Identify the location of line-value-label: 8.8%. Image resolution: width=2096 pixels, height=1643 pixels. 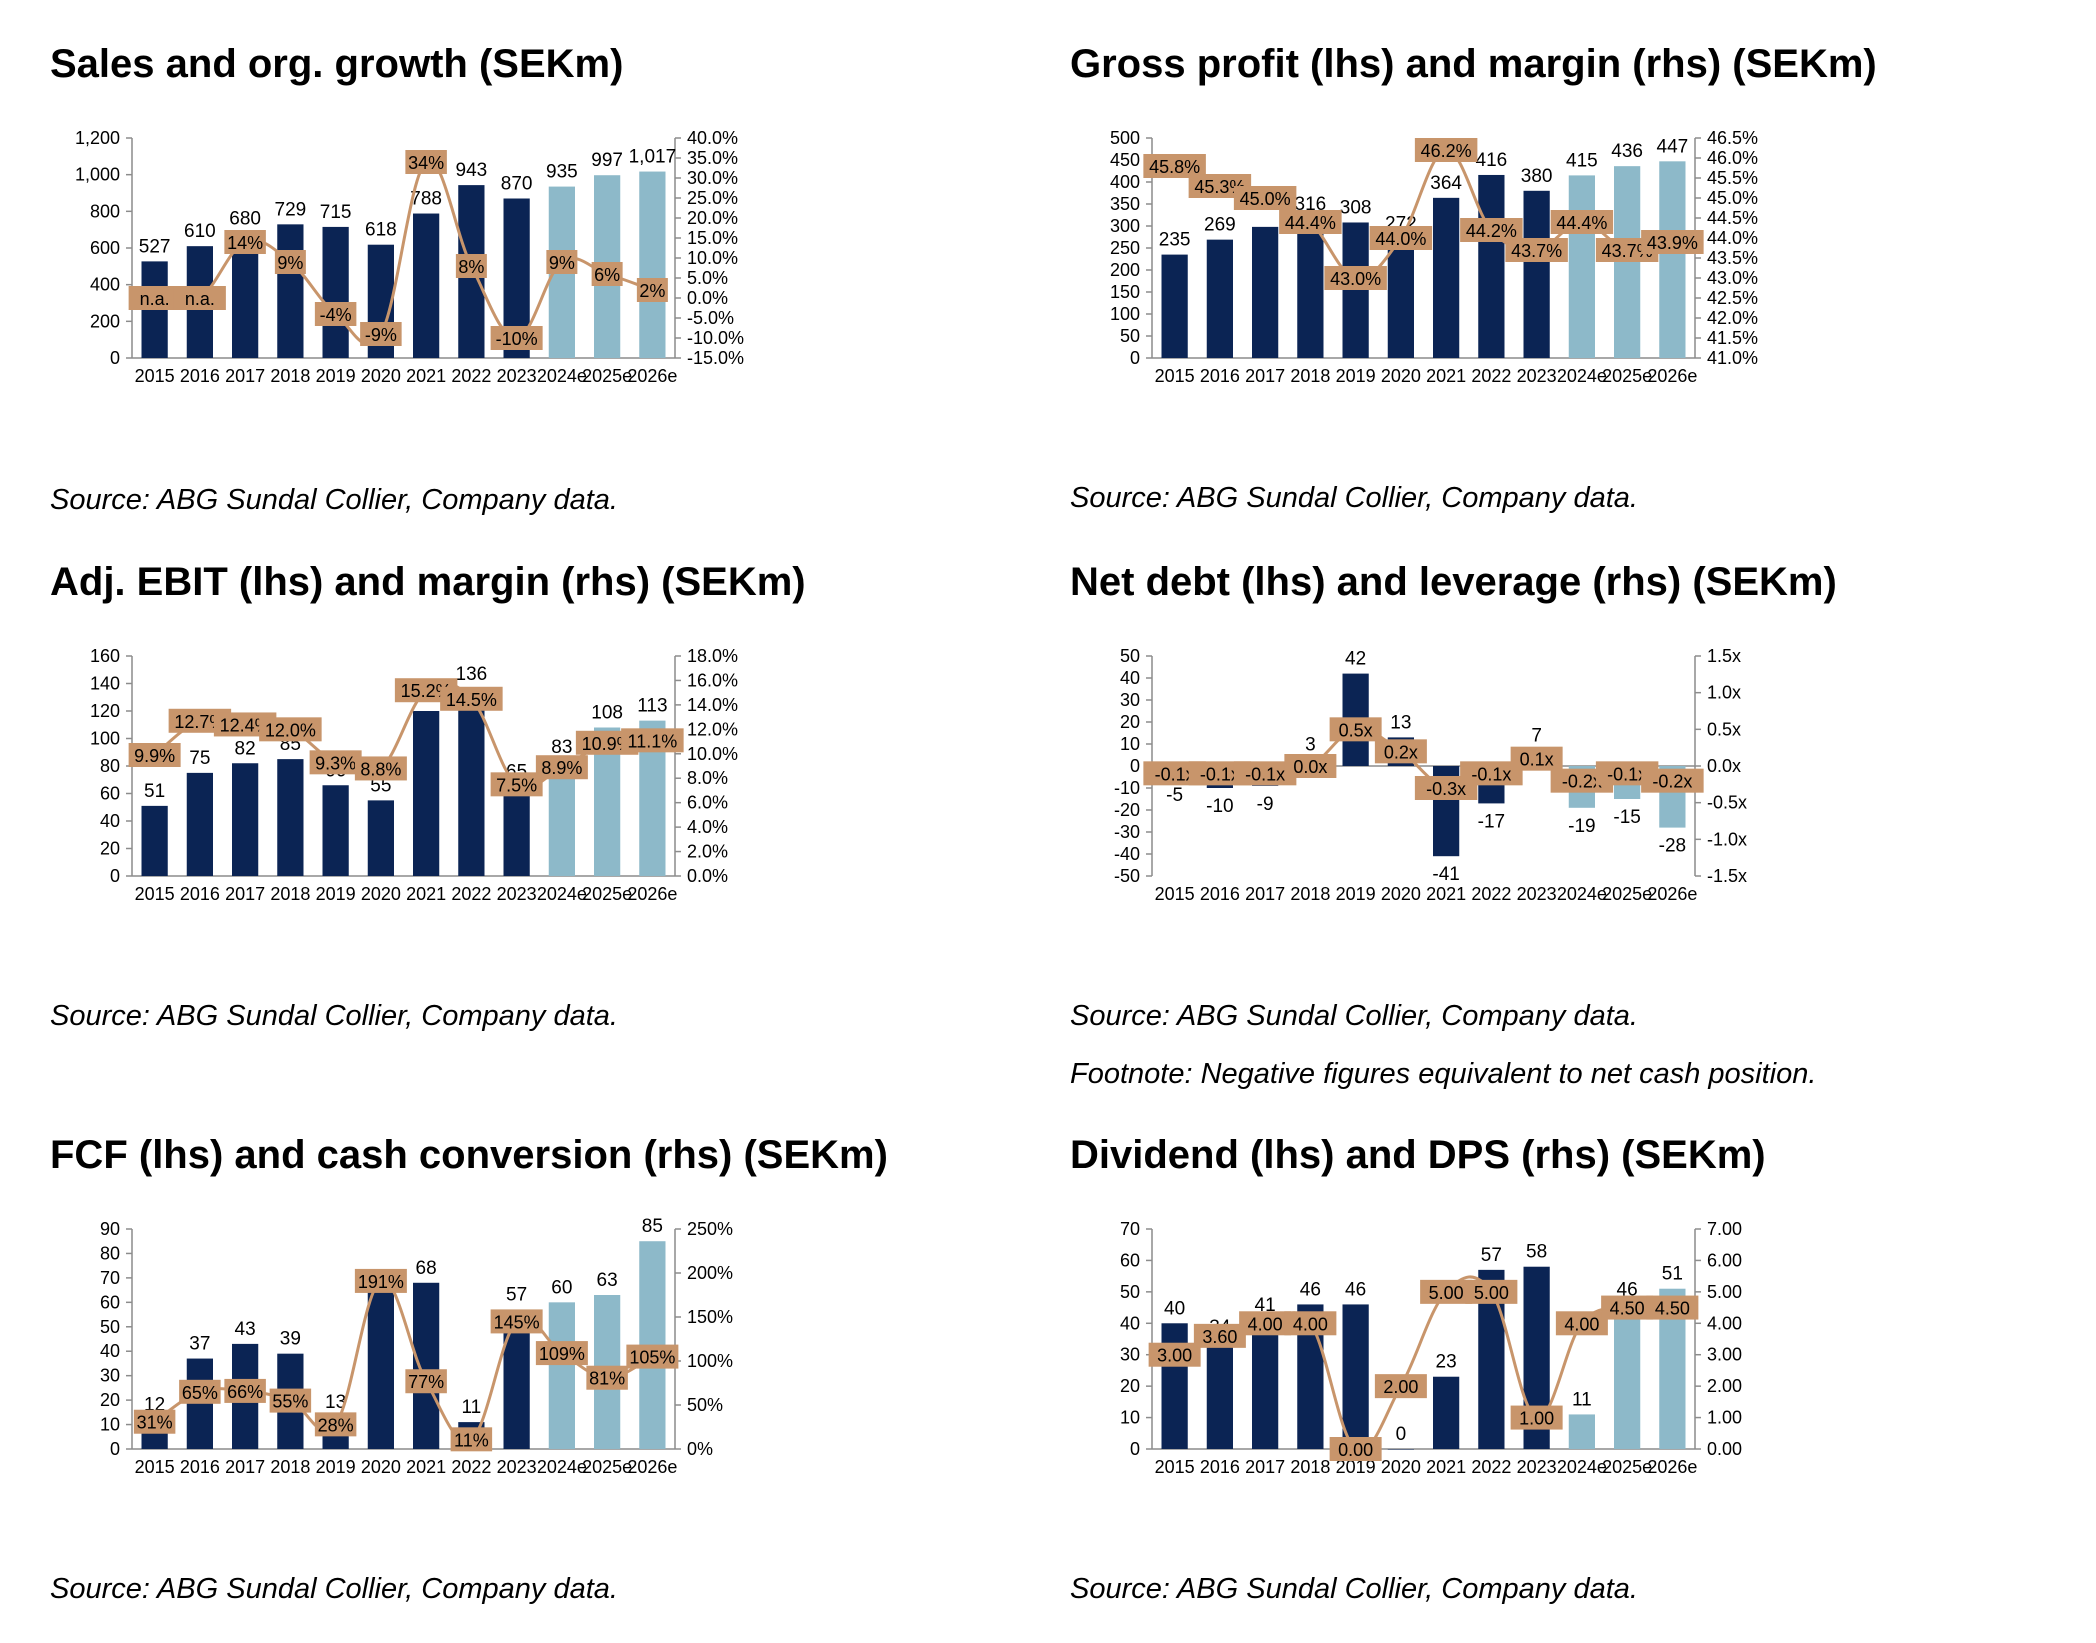
(380, 769).